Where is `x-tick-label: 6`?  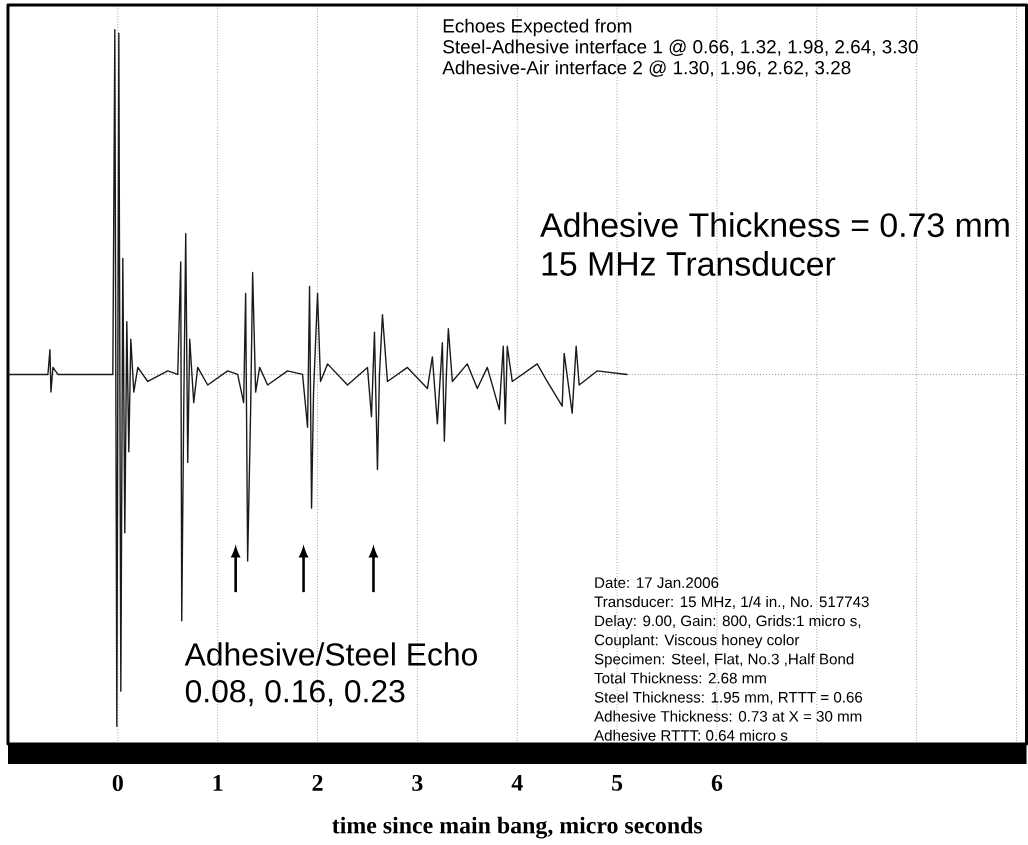 x-tick-label: 6 is located at coordinates (717, 782).